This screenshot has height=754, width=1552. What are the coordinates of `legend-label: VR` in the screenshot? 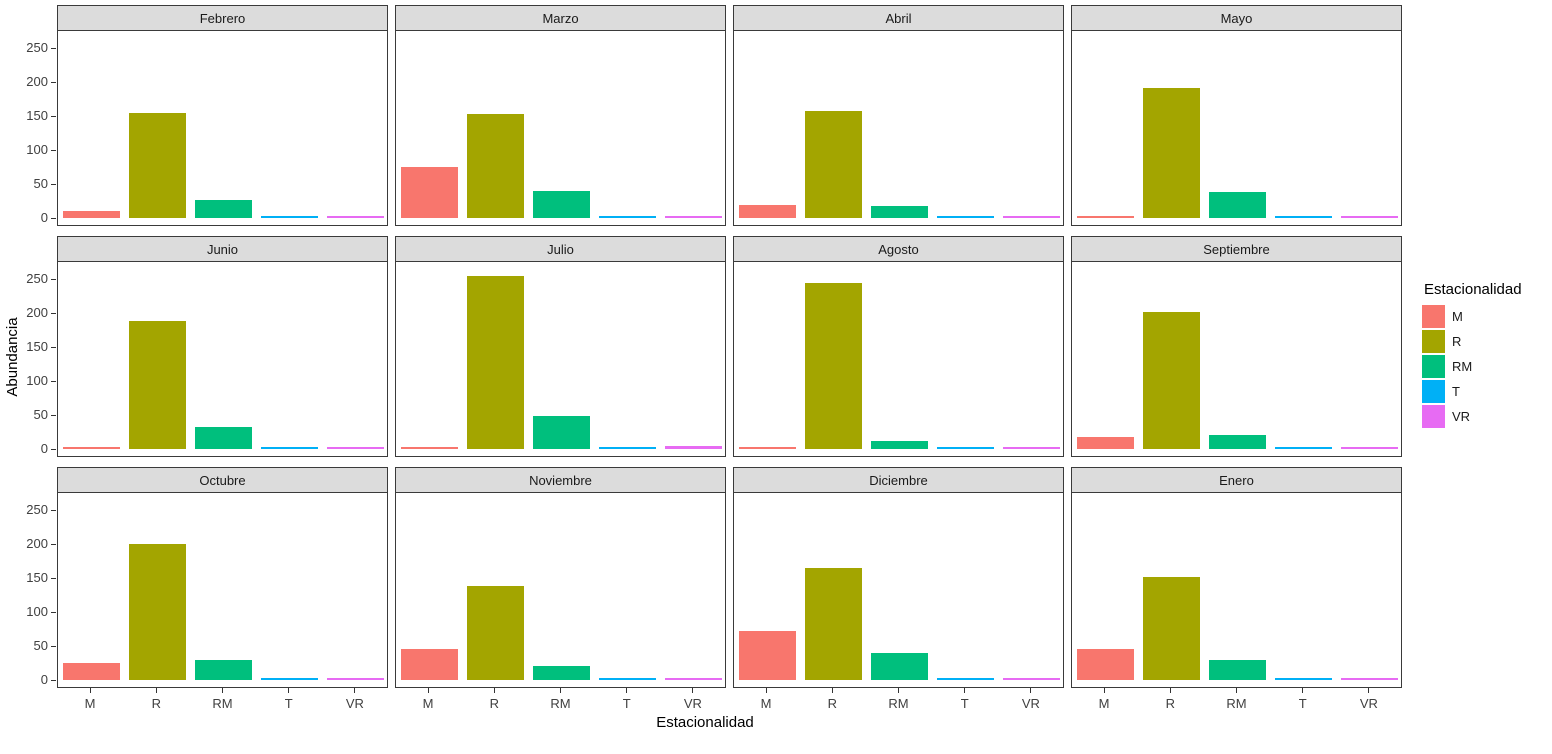 It's located at (1461, 416).